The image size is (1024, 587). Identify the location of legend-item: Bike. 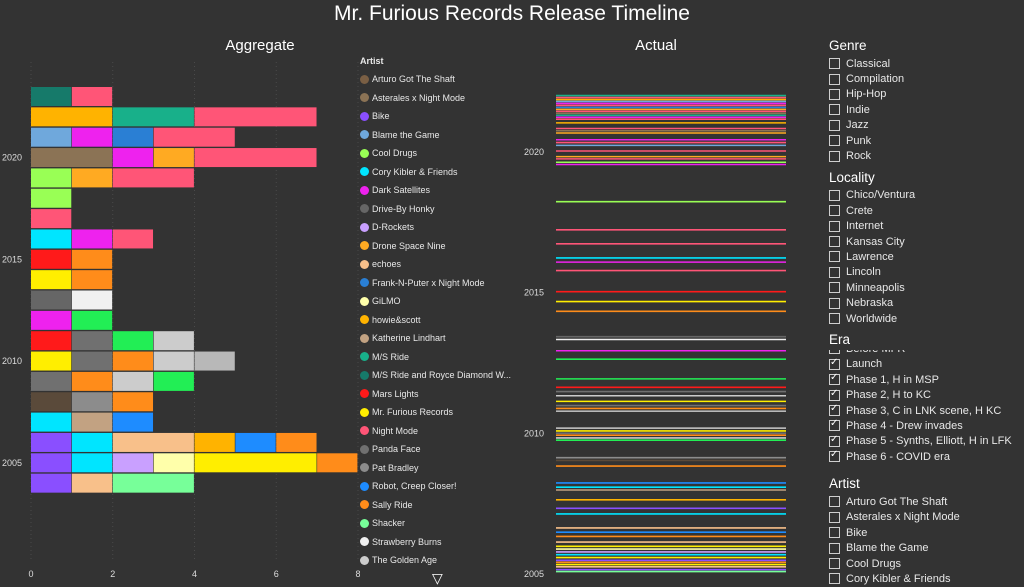
(440, 116).